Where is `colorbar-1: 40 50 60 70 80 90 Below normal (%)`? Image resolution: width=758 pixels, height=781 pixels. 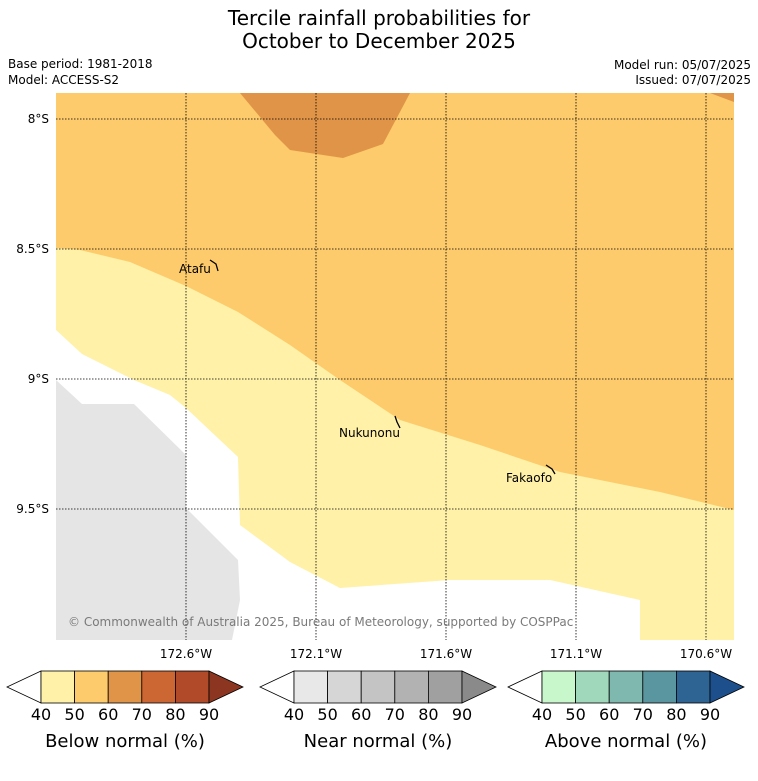
colorbar-1: 40 50 60 70 80 90 Below normal (%) is located at coordinates (125, 711).